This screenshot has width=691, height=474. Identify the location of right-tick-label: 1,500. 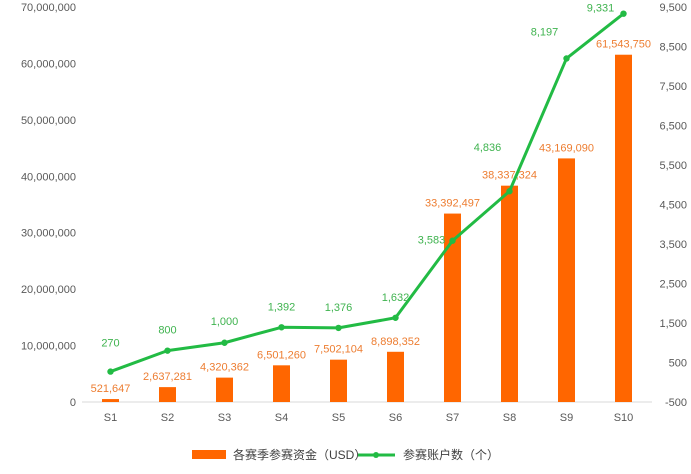
(673, 324).